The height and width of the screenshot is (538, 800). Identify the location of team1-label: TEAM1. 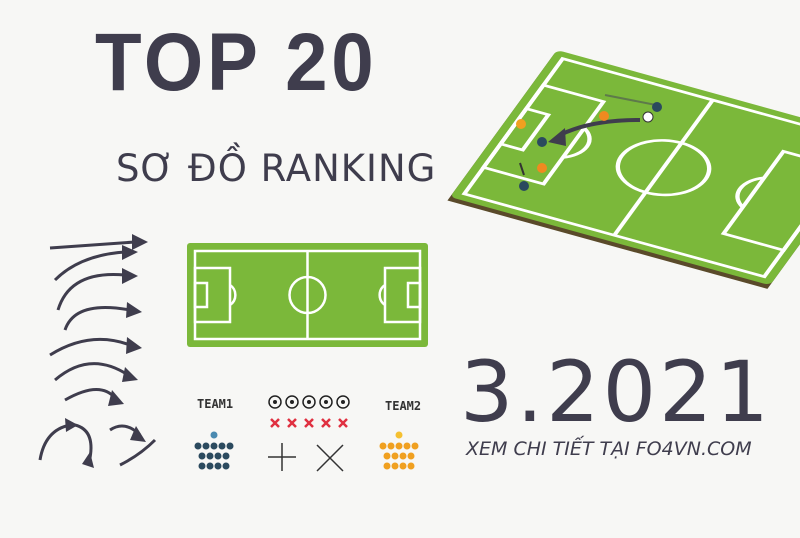
(215, 404).